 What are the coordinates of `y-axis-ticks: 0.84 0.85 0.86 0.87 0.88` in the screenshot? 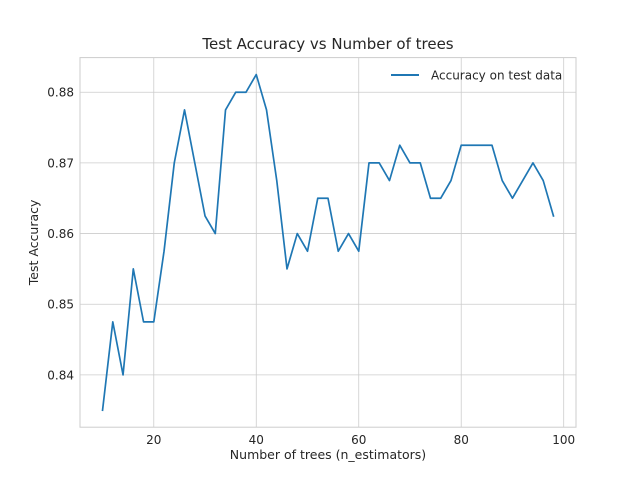 It's located at (60, 234).